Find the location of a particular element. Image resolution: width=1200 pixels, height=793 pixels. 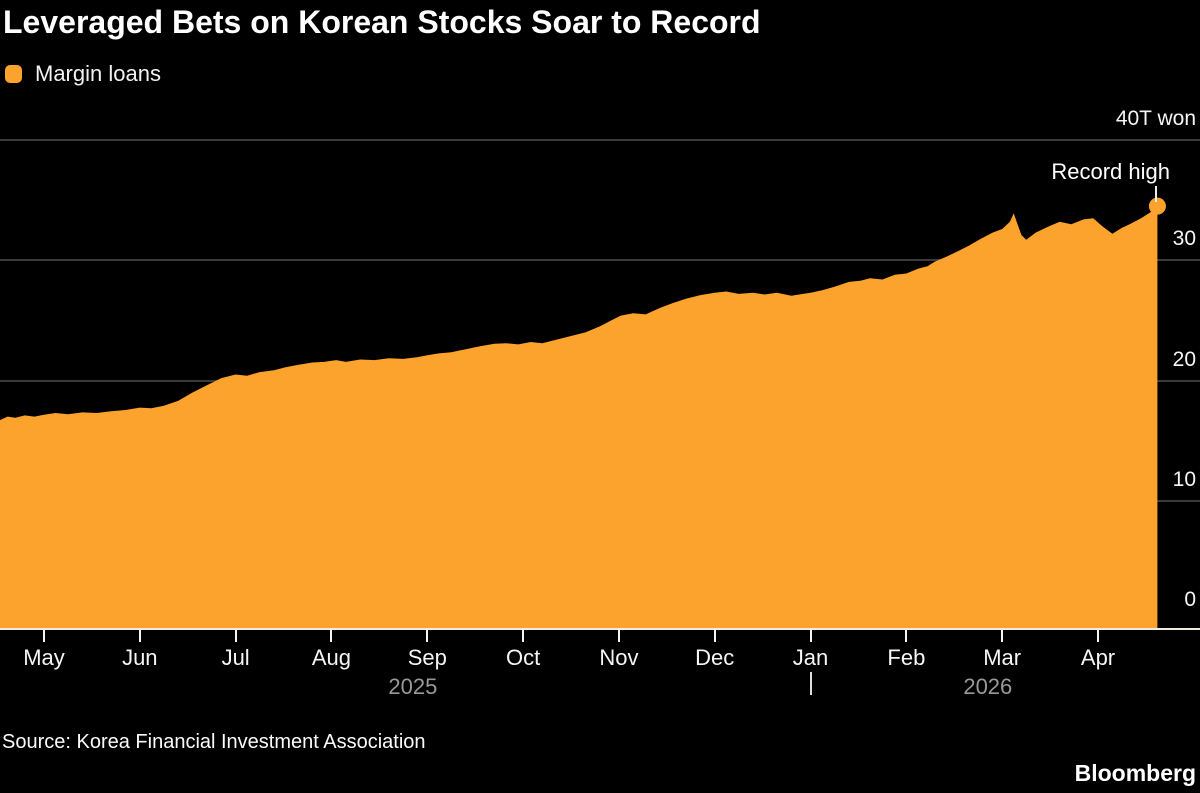

year-divider-icon is located at coordinates (810, 683).